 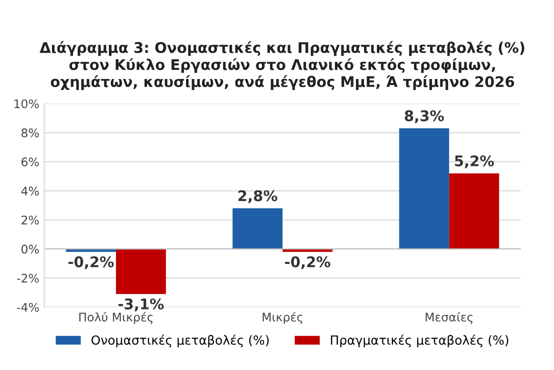 I want to click on chart-title: Διάγραμμα 3: Ονομαστικές και Πραγματικές μεταβολές (%) στον Κύκλο Εργασιών στο Λιανικό εκτός τροφίμων, οχημάτων, καυσίμων, ανά μέγεθος ΜμΕ, Ά τρίμηνο 2026, so click(x=282, y=65).